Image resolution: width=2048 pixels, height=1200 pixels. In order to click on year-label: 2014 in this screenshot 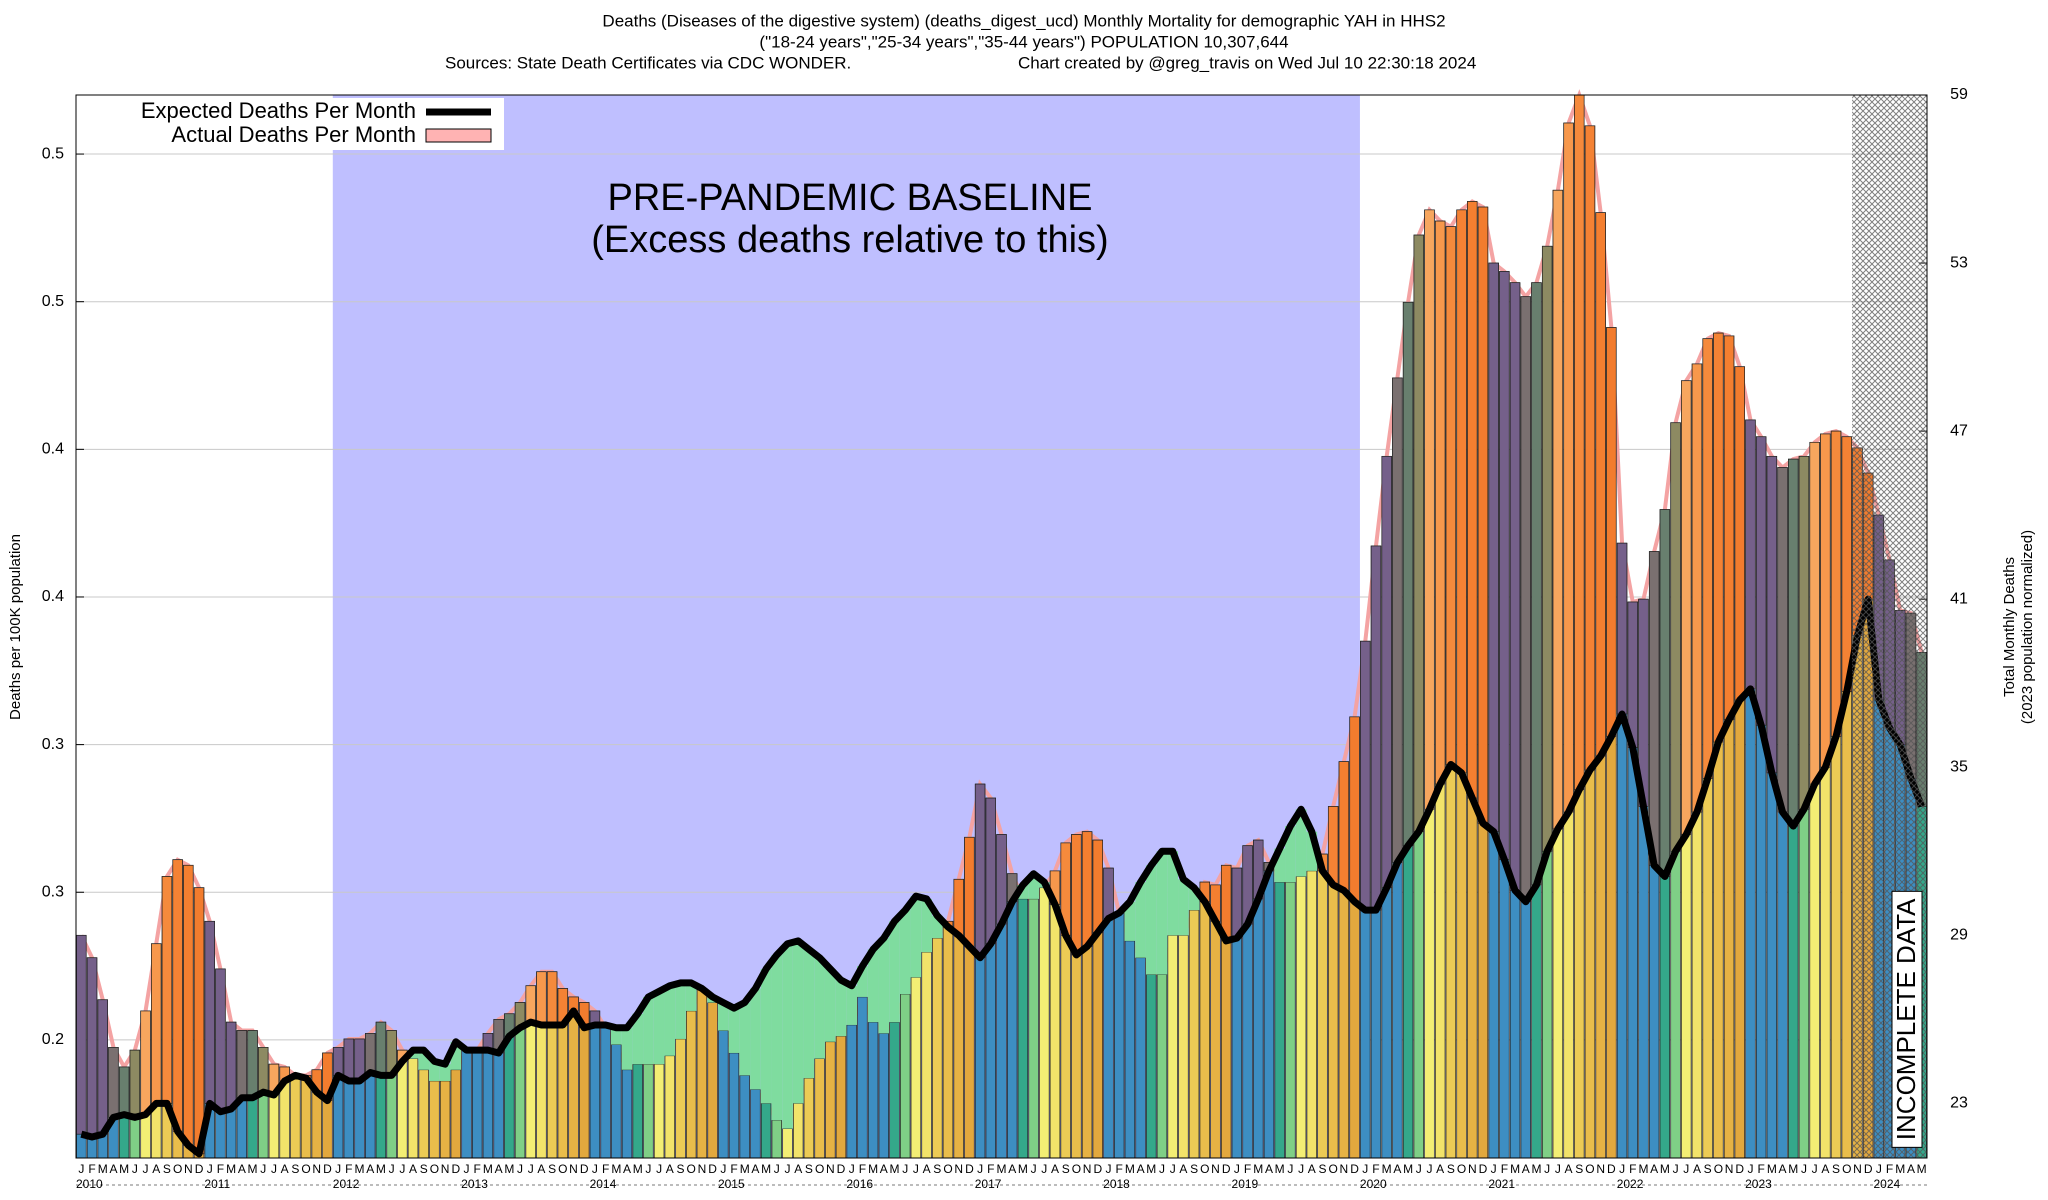, I will do `click(603, 1184)`.